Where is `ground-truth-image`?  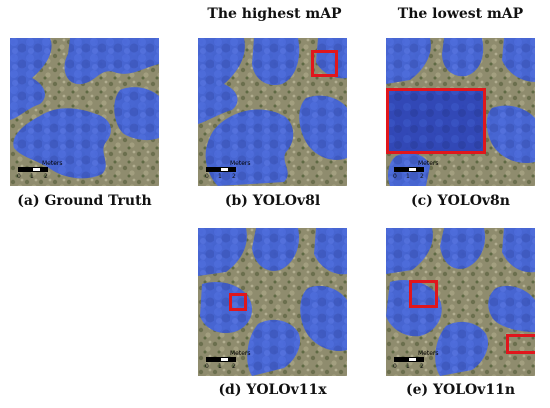 ground-truth-image is located at coordinates (84, 112).